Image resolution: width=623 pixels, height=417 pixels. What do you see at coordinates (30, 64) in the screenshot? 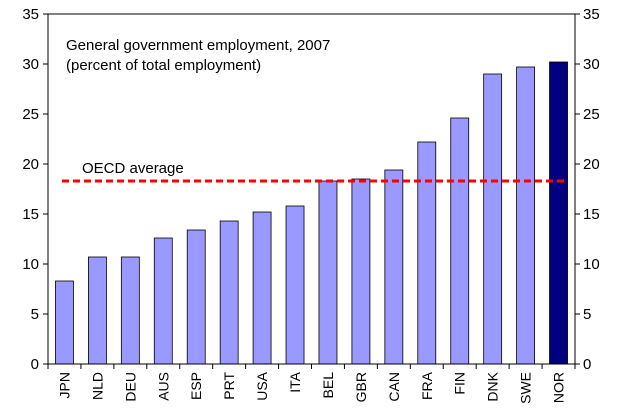
I see `left-y-tick-label: 30` at bounding box center [30, 64].